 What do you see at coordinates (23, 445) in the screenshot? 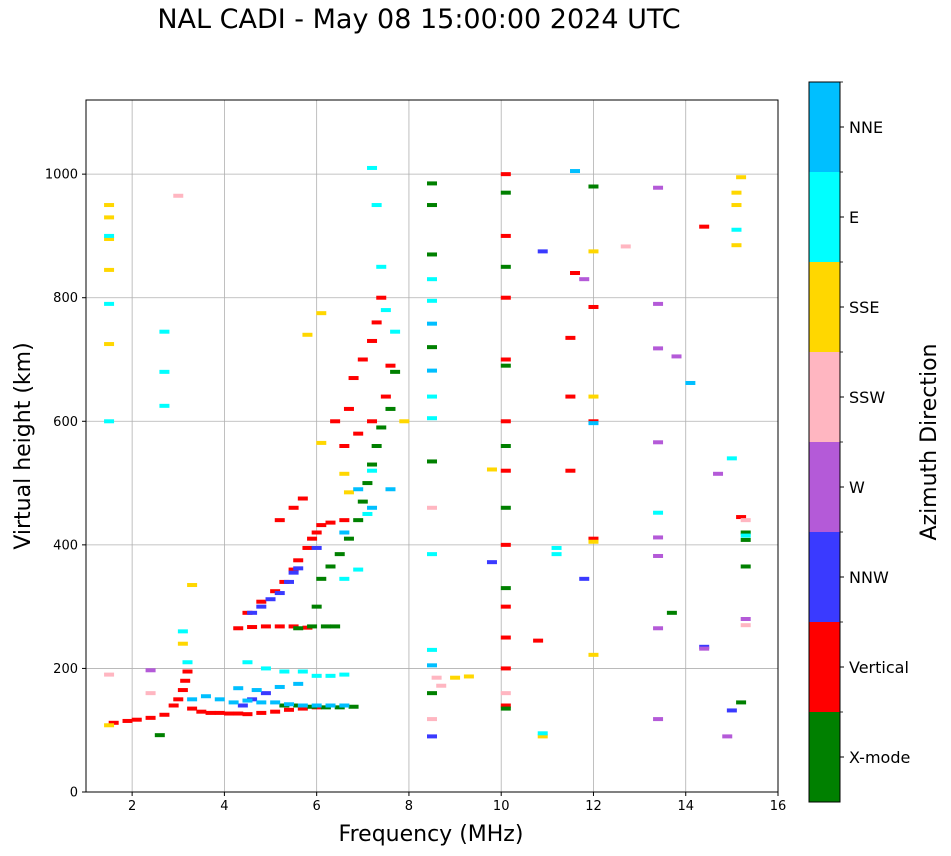
I see `y-axis-label: Virtual height (km)` at bounding box center [23, 445].